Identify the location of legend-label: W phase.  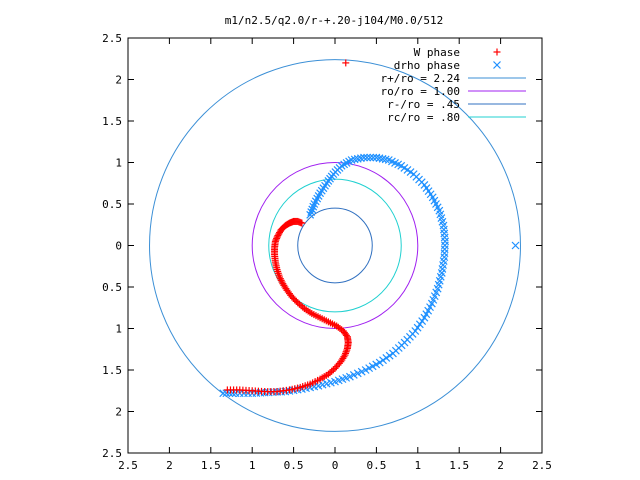
(437, 52).